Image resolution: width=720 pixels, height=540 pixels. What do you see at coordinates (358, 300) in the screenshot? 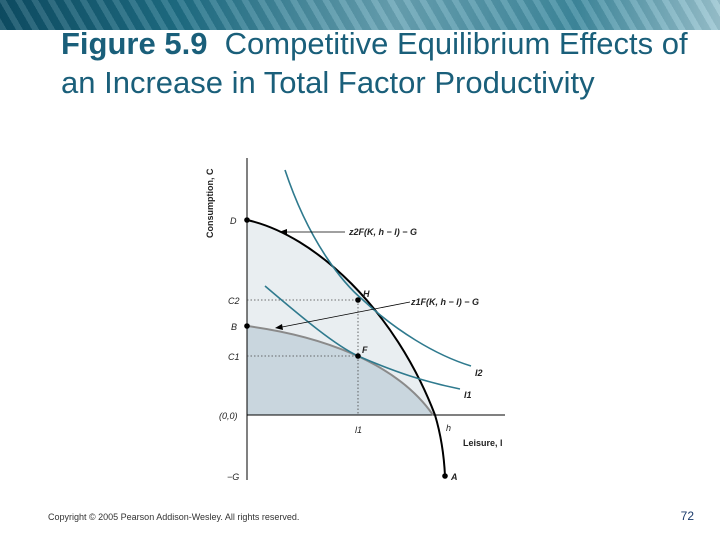
I see `point-h` at bounding box center [358, 300].